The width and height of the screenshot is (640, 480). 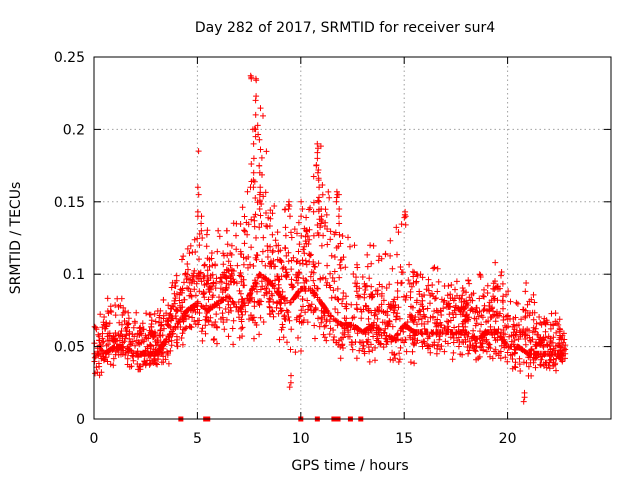 I want to click on y-tick-label: 0.25, so click(x=69, y=58).